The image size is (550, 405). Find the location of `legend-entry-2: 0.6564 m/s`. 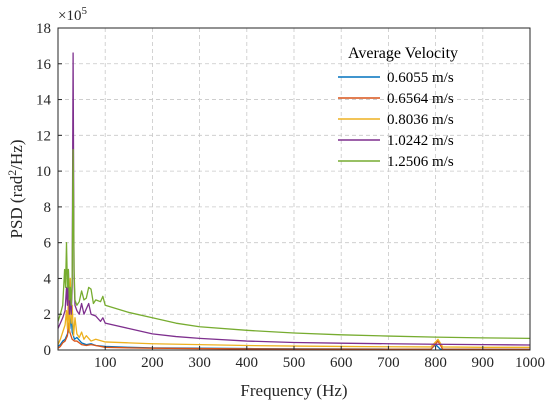

legend-entry-2: 0.6564 m/s is located at coordinates (420, 99).